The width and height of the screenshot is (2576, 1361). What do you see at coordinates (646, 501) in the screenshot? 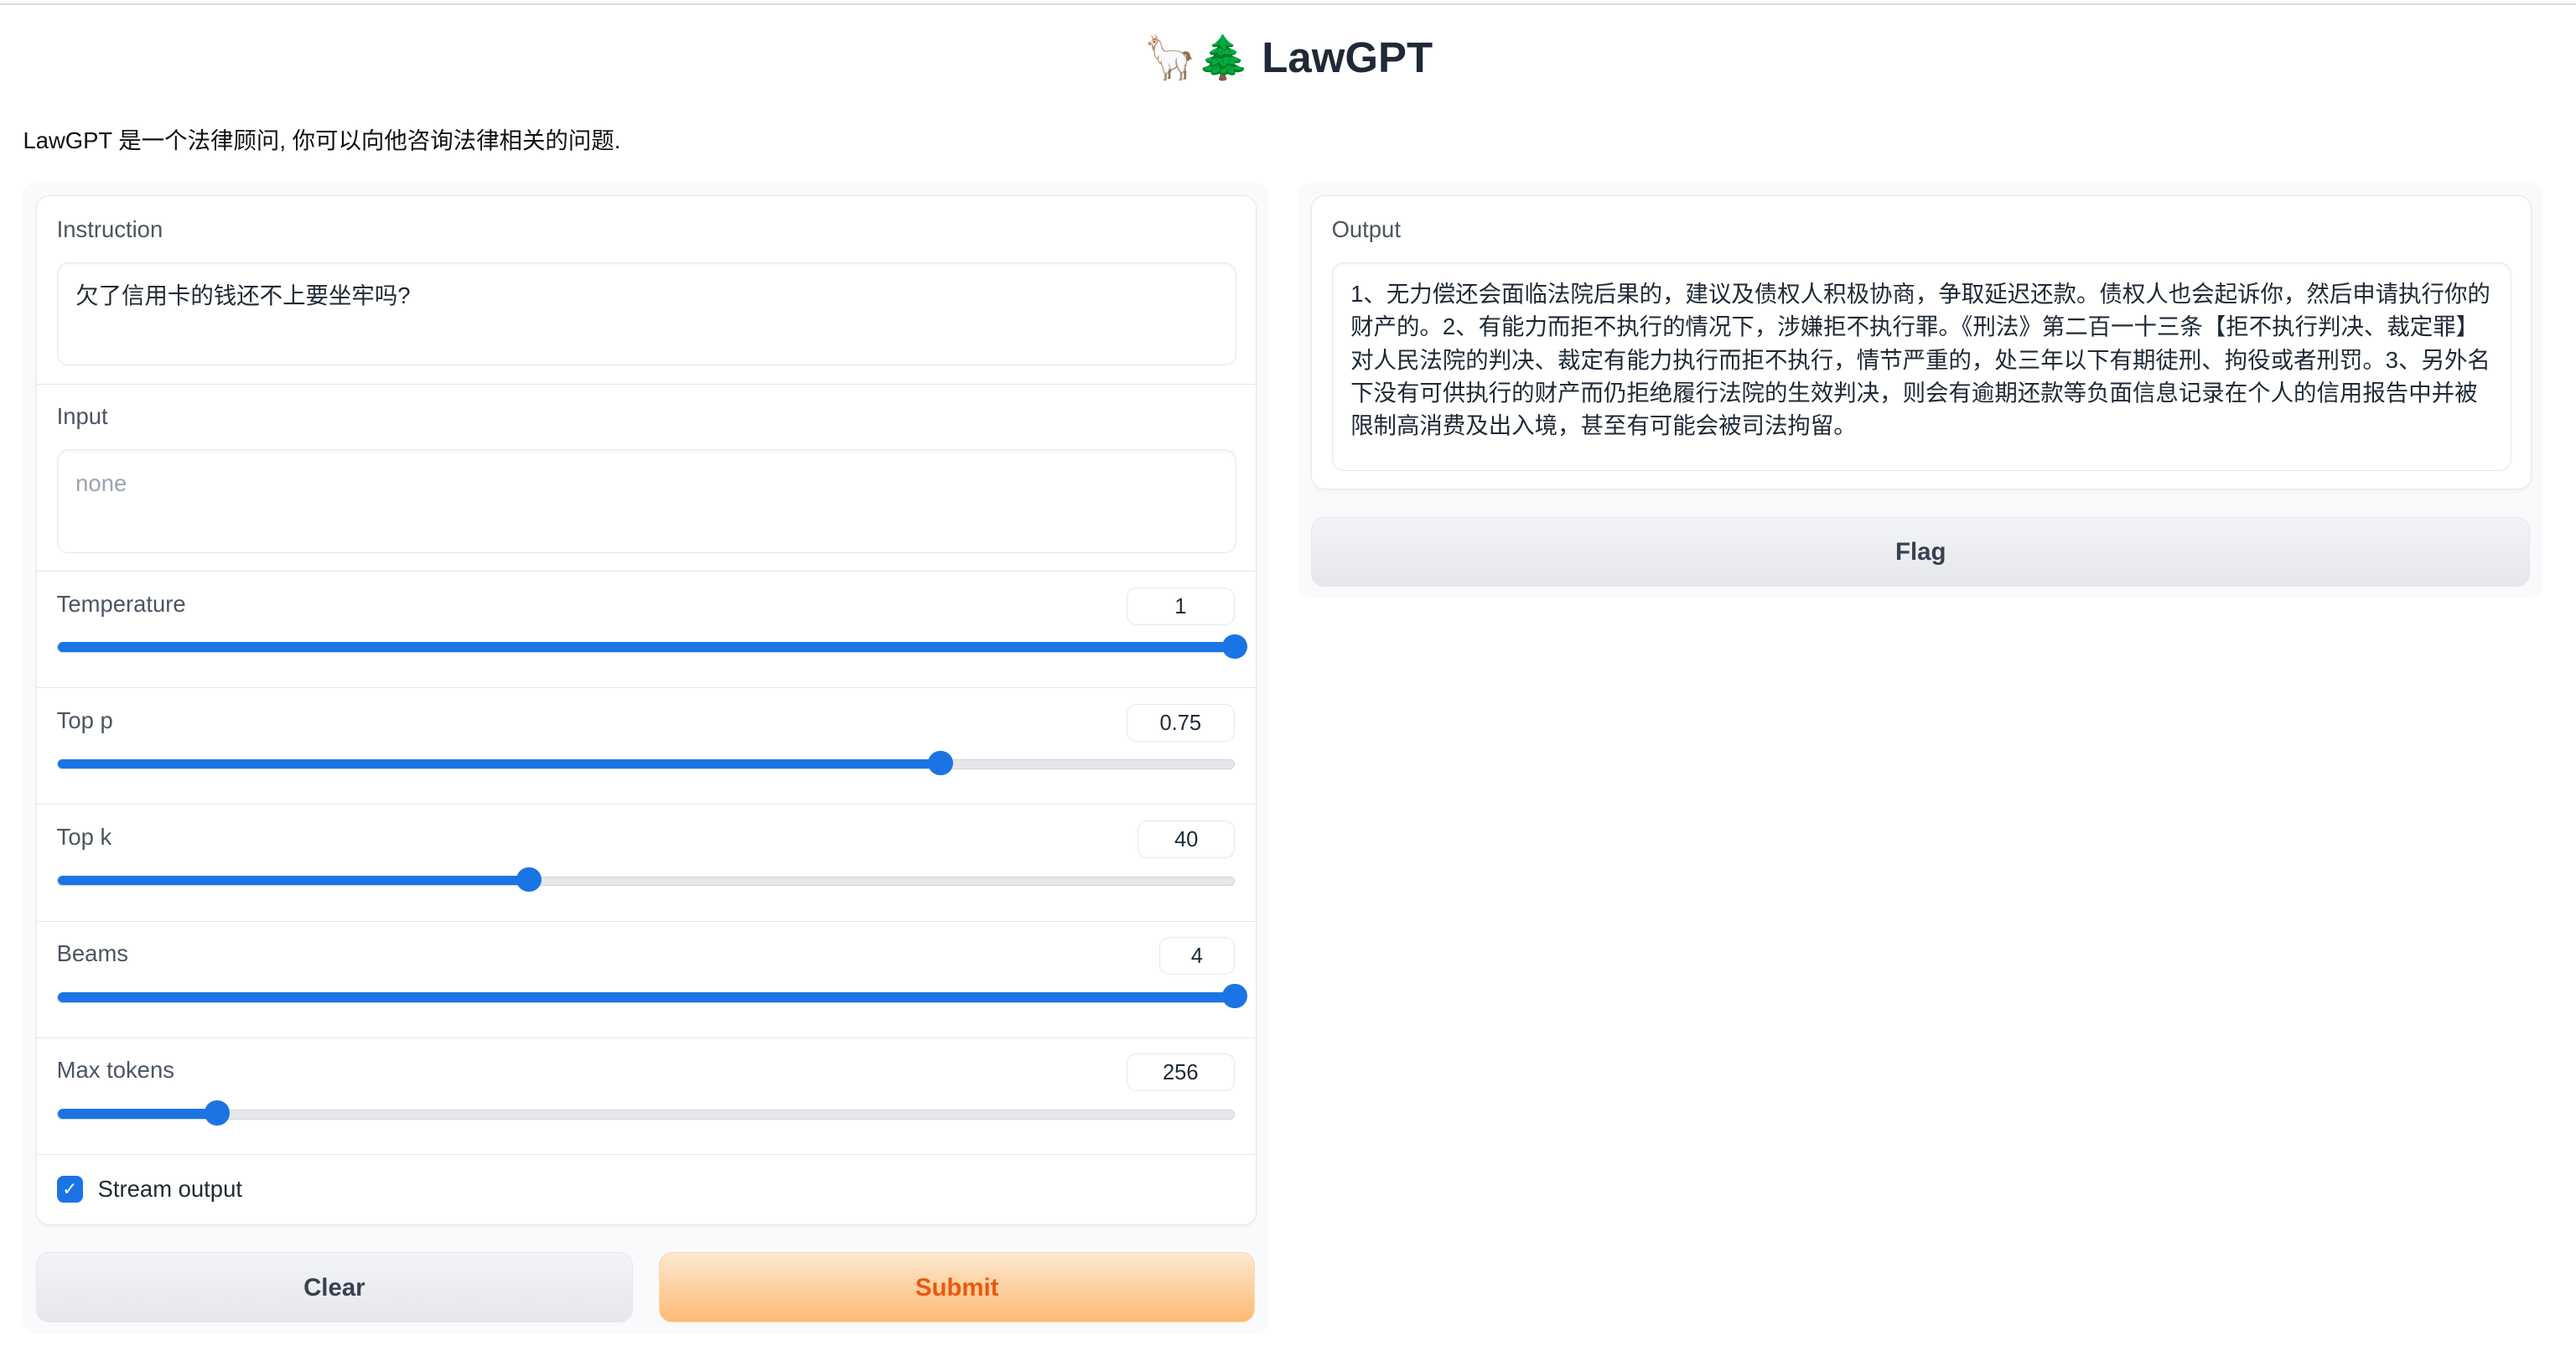
I see `input-textarea: none` at bounding box center [646, 501].